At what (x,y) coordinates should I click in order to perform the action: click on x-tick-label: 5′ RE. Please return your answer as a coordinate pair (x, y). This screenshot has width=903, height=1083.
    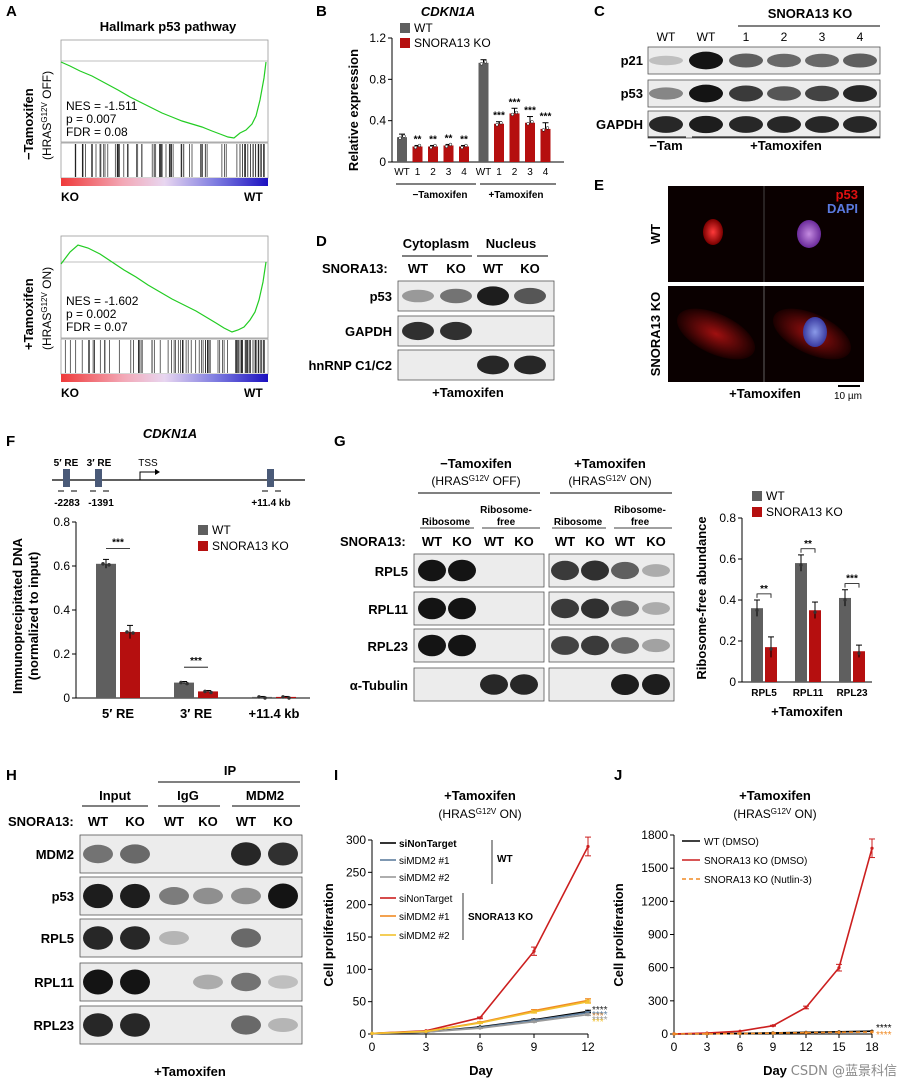
    Looking at the image, I should click on (118, 713).